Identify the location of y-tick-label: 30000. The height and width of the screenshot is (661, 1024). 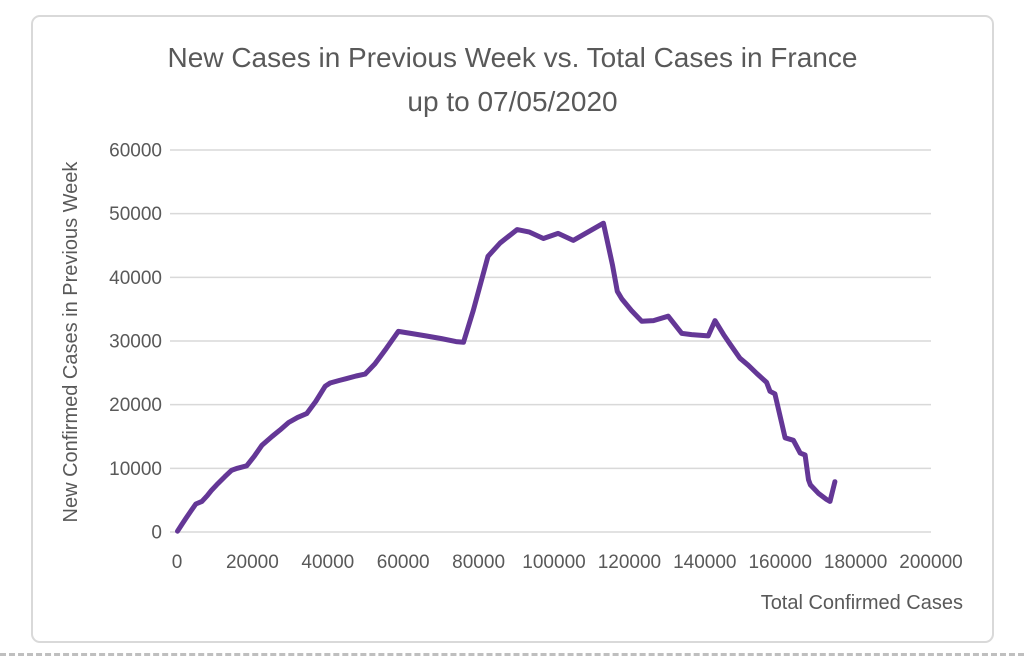
(135, 342).